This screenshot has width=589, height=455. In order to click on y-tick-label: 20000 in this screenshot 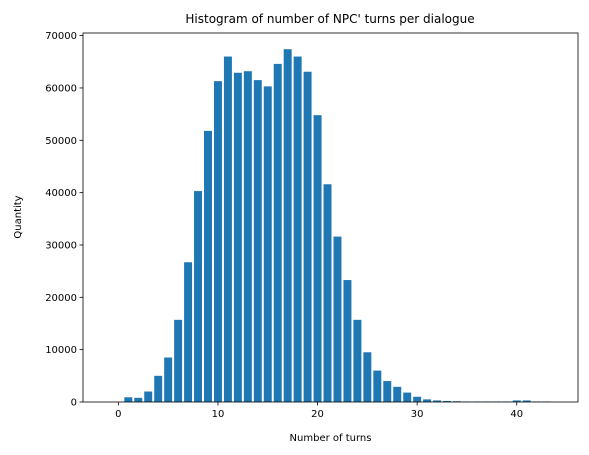, I will do `click(61, 298)`.